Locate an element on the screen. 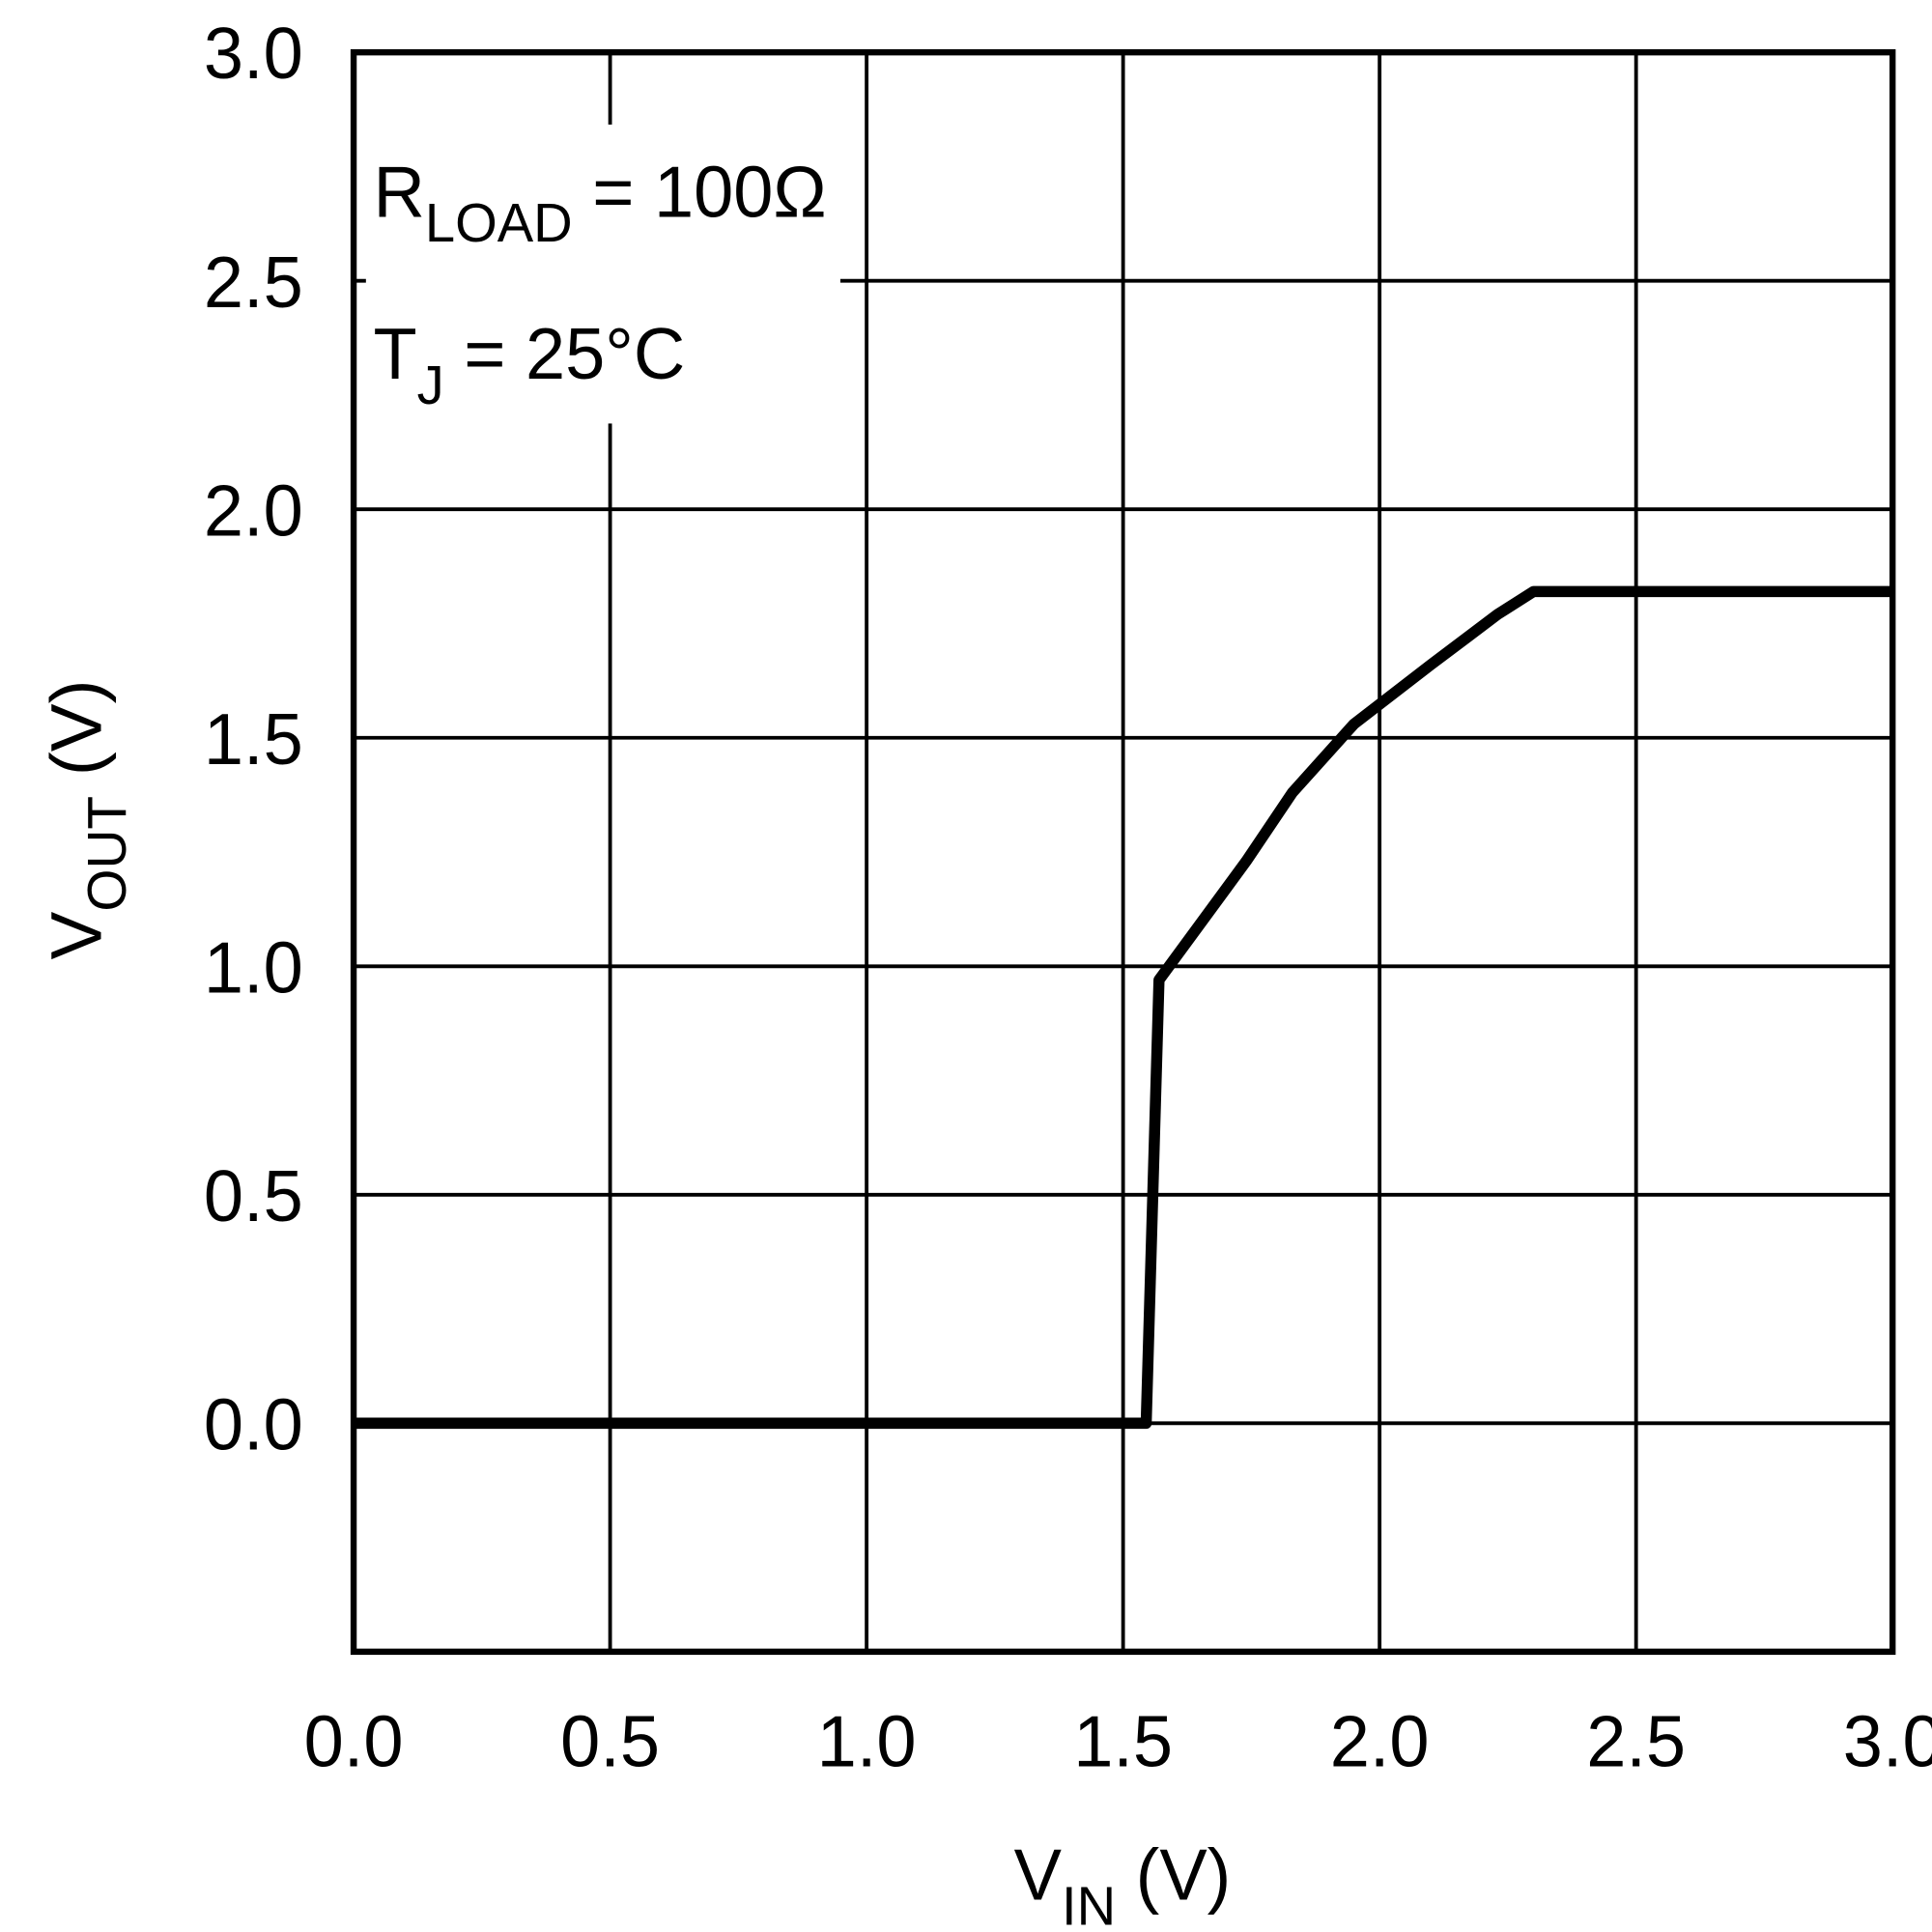  annotation-main: T is located at coordinates (394, 354).